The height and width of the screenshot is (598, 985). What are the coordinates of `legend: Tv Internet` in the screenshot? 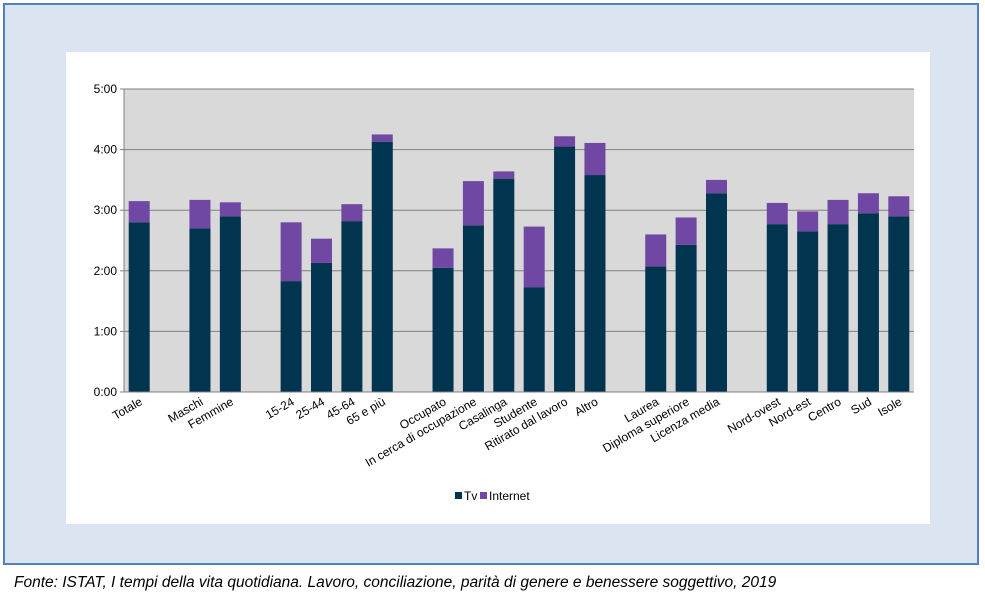 It's located at (492, 496).